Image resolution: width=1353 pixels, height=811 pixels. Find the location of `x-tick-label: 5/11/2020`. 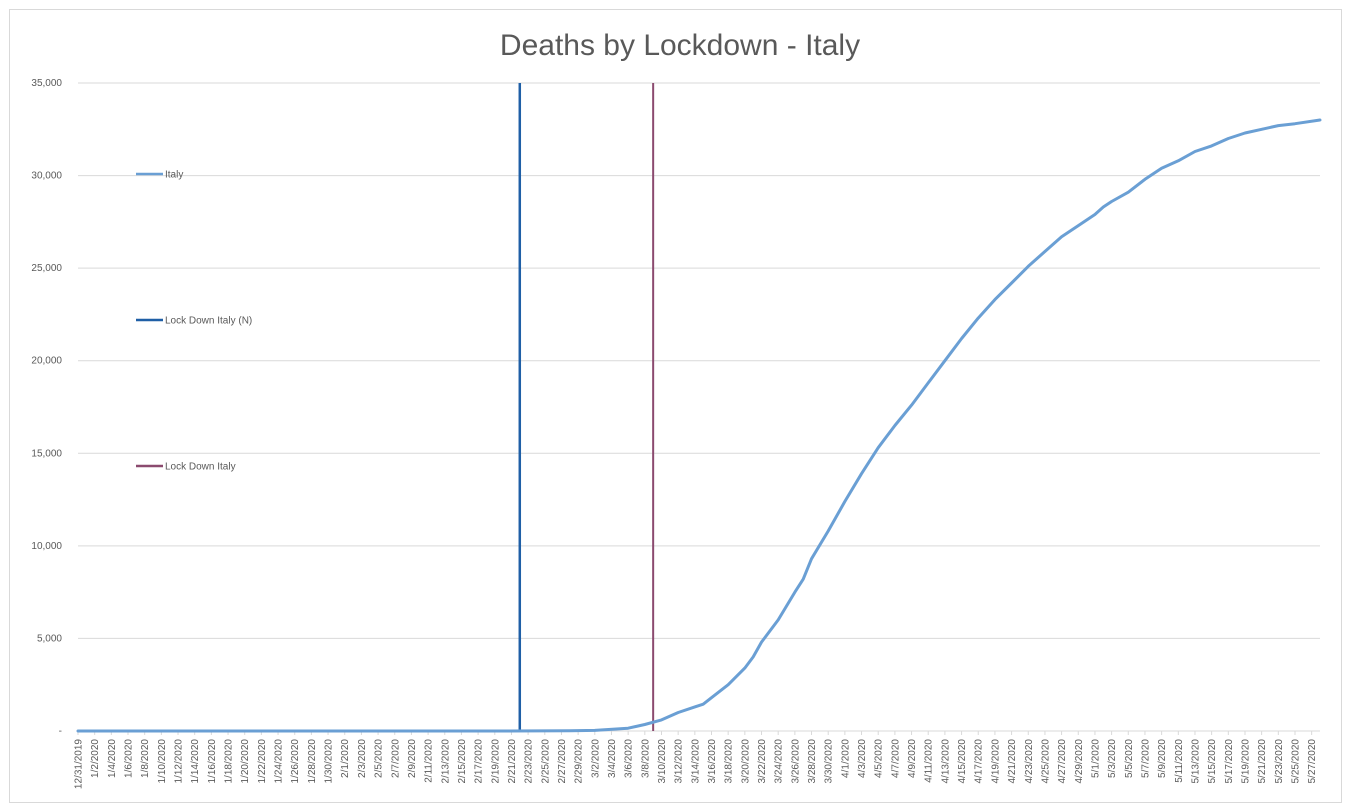

x-tick-label: 5/11/2020 is located at coordinates (1179, 761).